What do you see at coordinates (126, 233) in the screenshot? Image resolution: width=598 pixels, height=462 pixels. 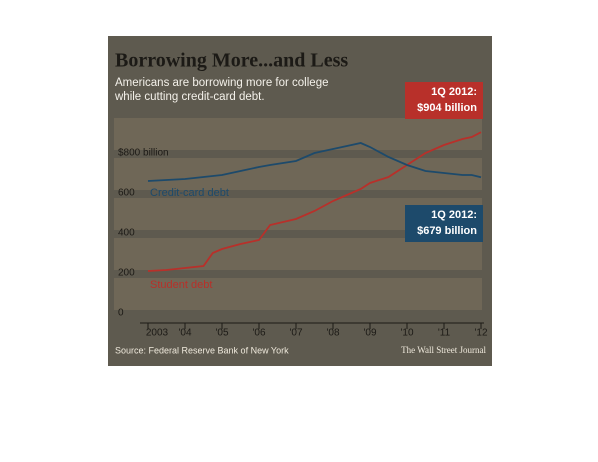 I see `y-tick-label: 400` at bounding box center [126, 233].